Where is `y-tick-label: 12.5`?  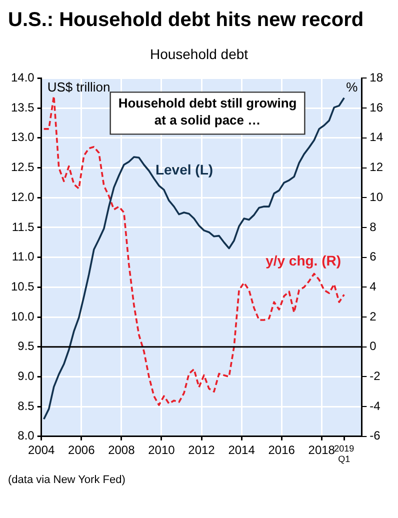
y-tick-label: 12.5 is located at coordinates (22, 167).